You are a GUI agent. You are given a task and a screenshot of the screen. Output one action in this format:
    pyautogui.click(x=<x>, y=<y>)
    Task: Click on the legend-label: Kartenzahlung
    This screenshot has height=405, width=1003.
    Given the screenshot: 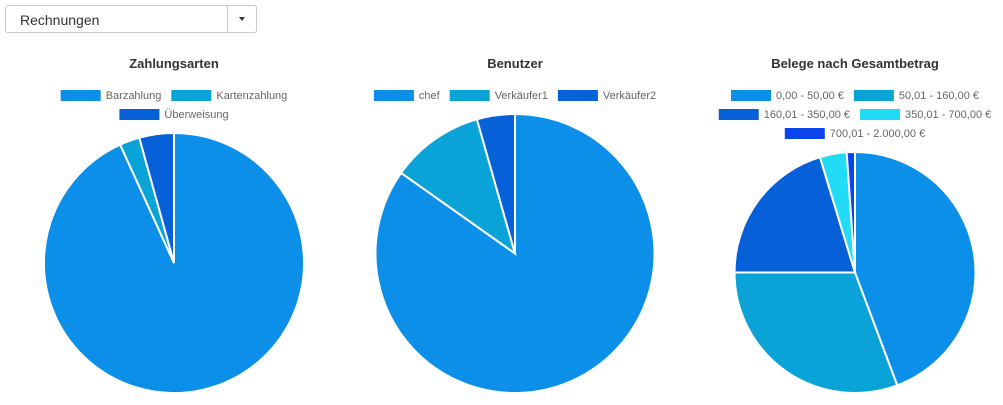 What is the action you would take?
    pyautogui.click(x=251, y=96)
    